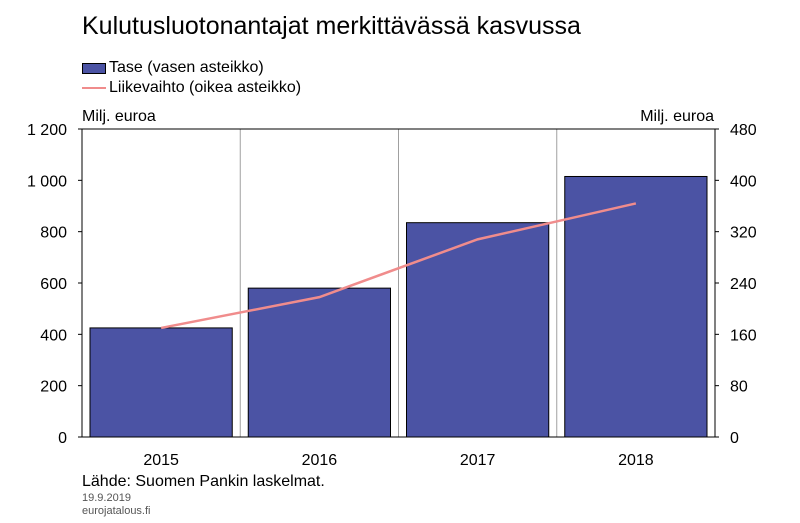  I want to click on bar-2017, so click(478, 330).